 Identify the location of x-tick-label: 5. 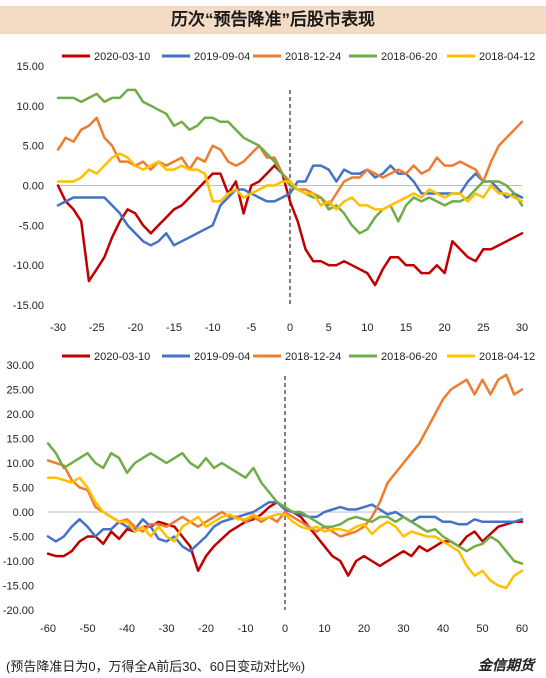
(329, 328).